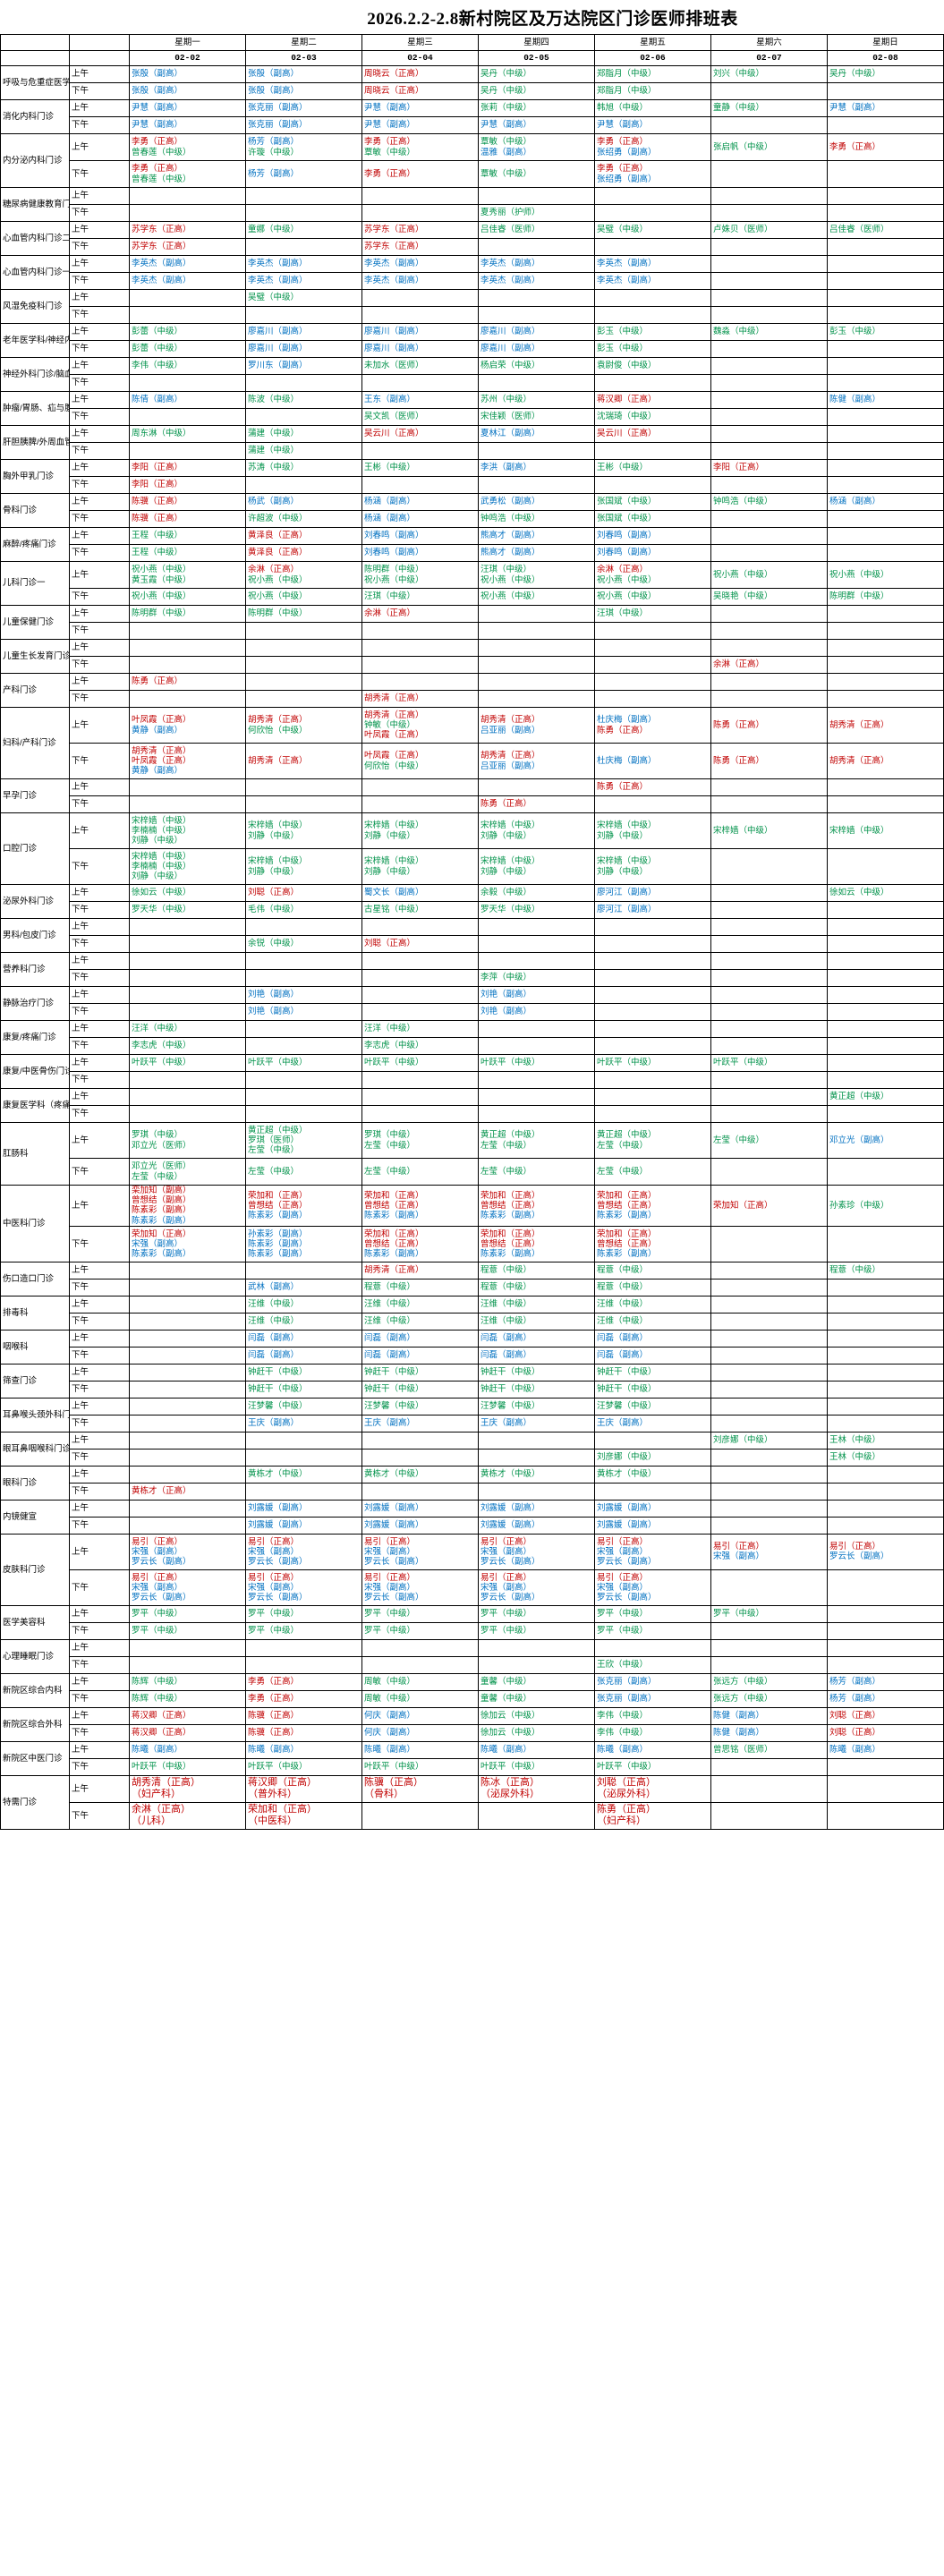 Image resolution: width=944 pixels, height=2576 pixels. Describe the element at coordinates (653, 108) in the screenshot. I see `schedule-cell: 韩旭（中级）` at that location.